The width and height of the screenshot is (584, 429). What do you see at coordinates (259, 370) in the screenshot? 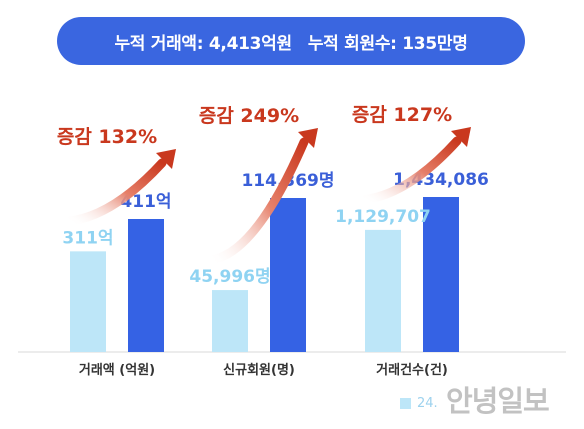
I see `category-label-2: 신규회원(명)` at bounding box center [259, 370].